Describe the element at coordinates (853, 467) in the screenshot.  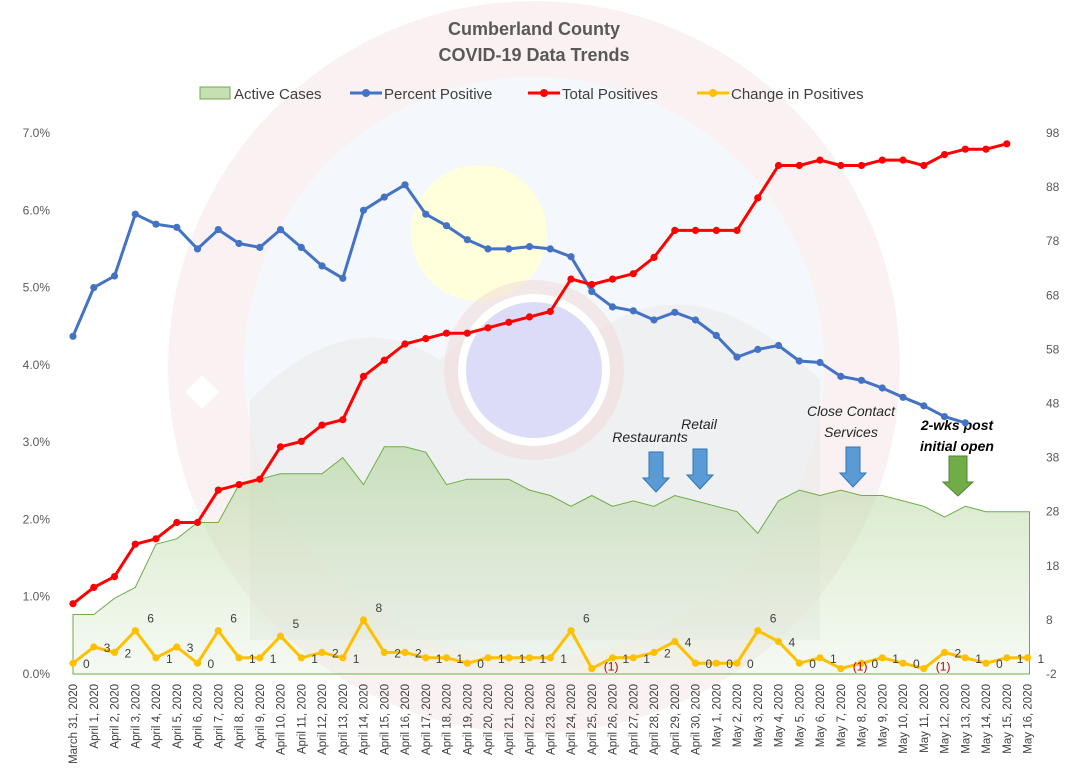
I see `annotation-arrow-icon` at that location.